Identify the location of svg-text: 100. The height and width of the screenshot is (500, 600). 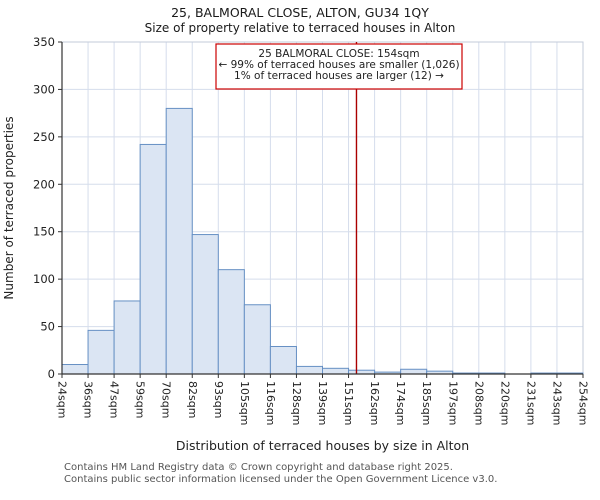
(44, 279).